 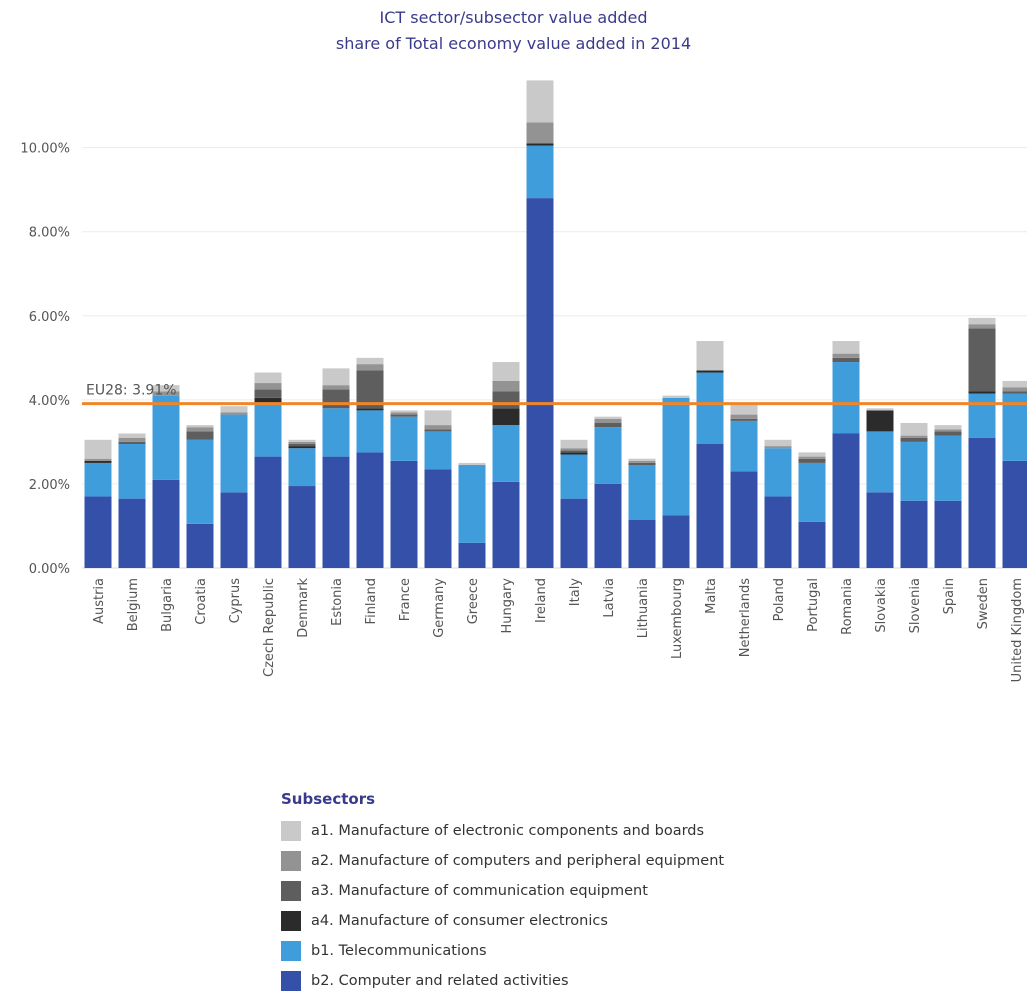 What do you see at coordinates (201, 601) in the screenshot?
I see `x-tick-label: Croatia` at bounding box center [201, 601].